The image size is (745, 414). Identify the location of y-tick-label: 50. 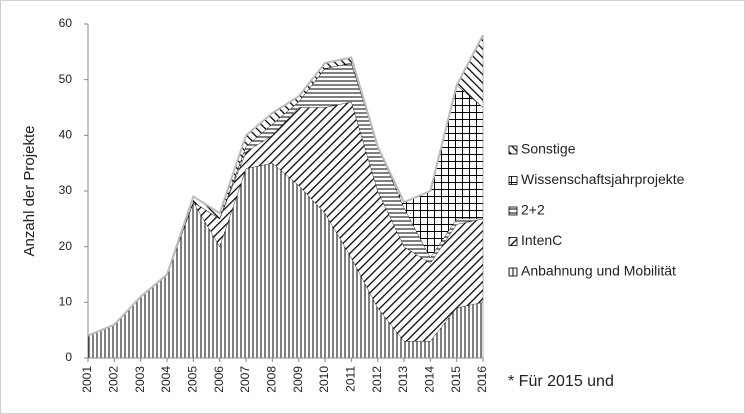
(66, 79).